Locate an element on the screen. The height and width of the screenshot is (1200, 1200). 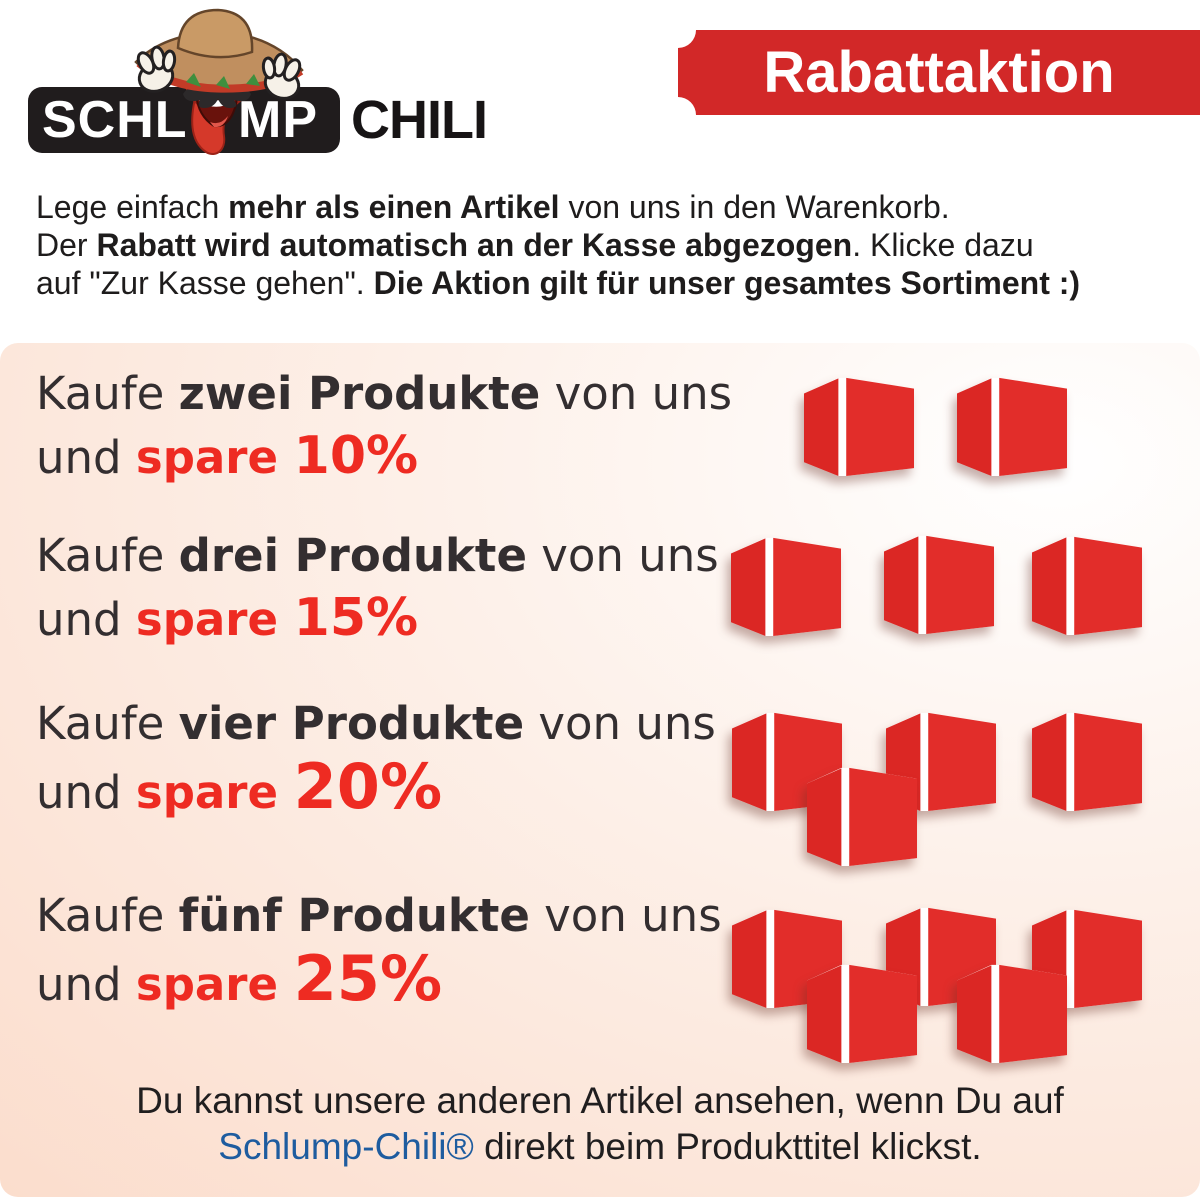
logo-text-mp: MP is located at coordinates (278, 120).